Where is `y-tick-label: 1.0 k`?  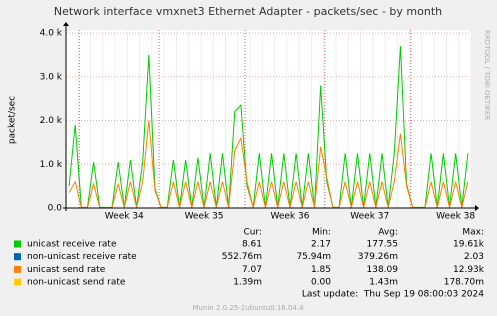
y-tick-label: 1.0 k is located at coordinates (51, 165).